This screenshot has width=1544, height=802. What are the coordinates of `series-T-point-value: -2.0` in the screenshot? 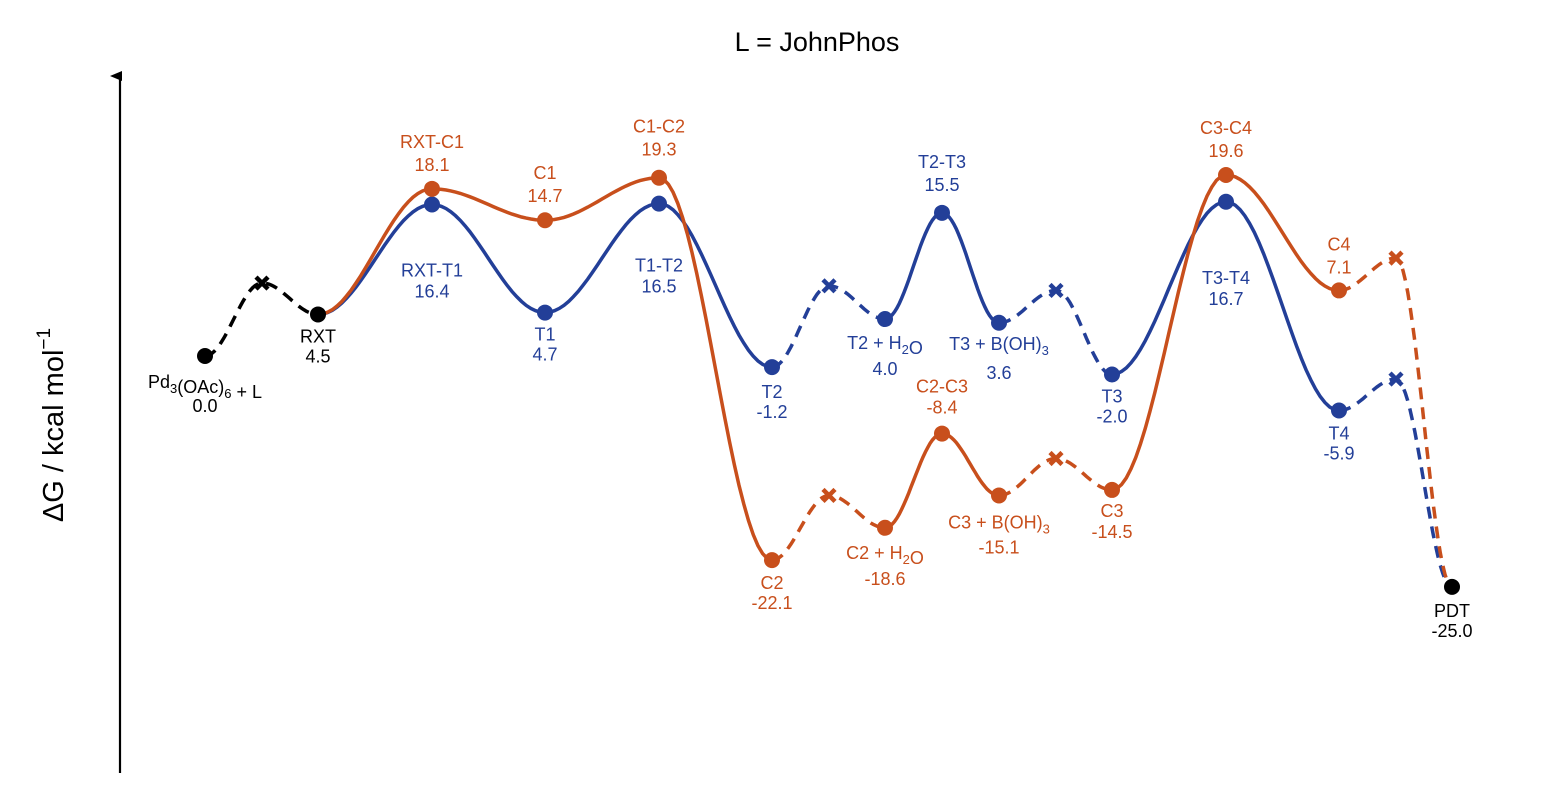 It's located at (1111, 416).